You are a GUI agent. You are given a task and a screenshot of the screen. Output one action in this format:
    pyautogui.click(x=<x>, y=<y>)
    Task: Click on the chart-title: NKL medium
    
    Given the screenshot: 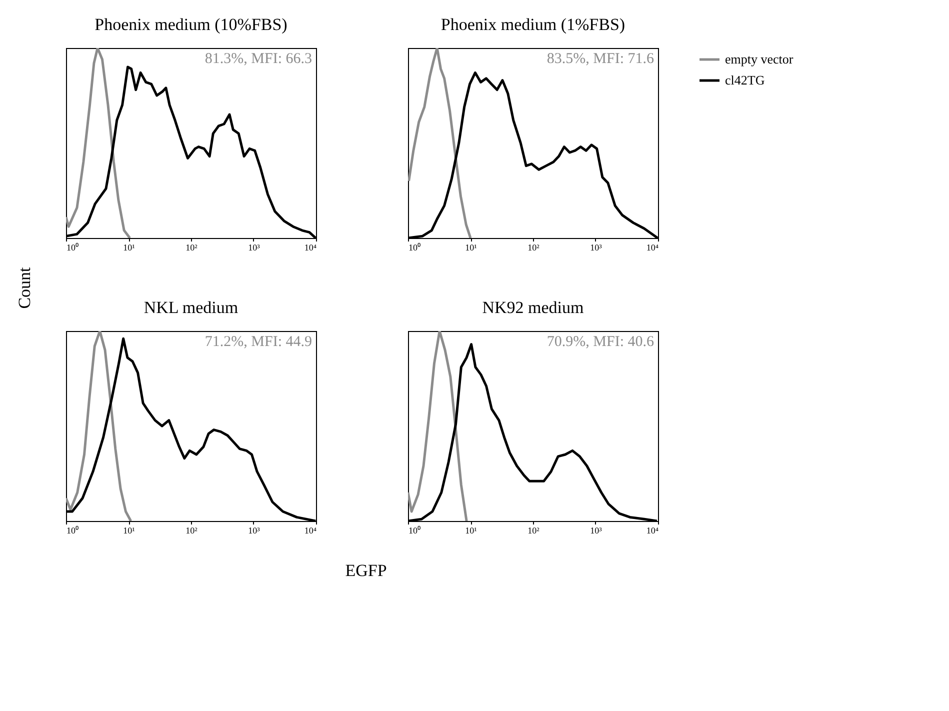 What is the action you would take?
    pyautogui.click(x=191, y=307)
    